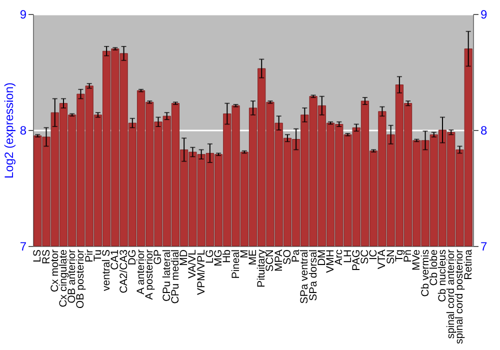 The image size is (500, 350). Describe the element at coordinates (484, 15) in the screenshot. I see `y2-tick-label: 9` at that location.